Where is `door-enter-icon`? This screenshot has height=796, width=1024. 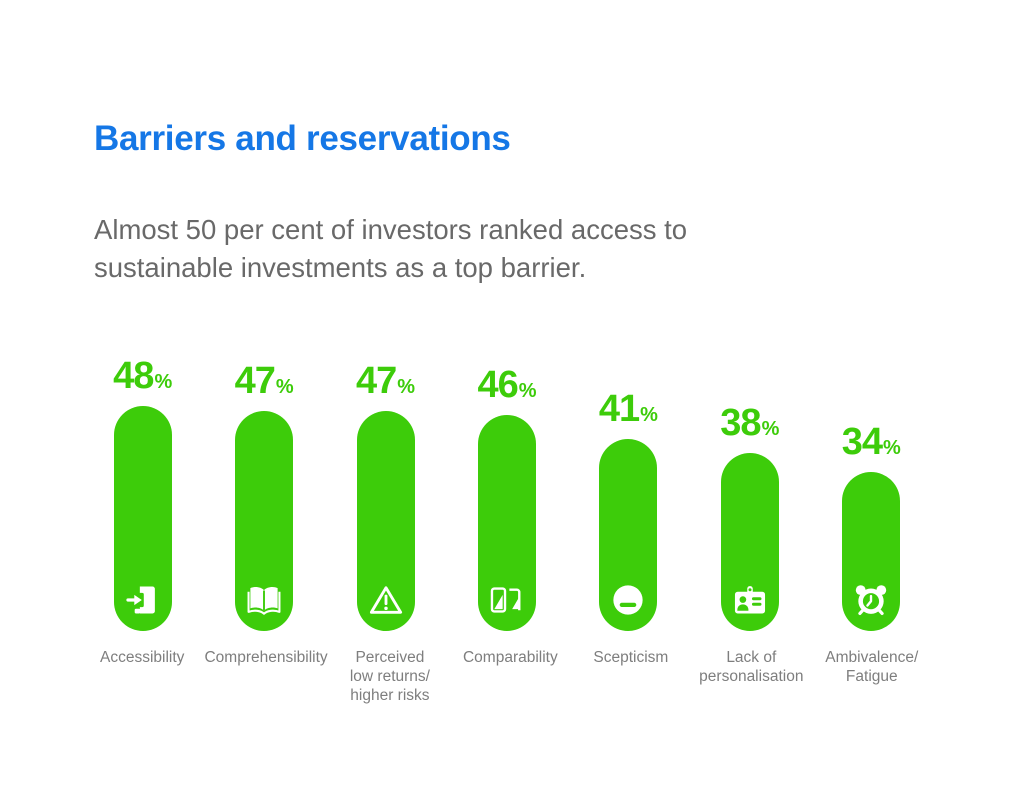 door-enter-icon is located at coordinates (143, 600).